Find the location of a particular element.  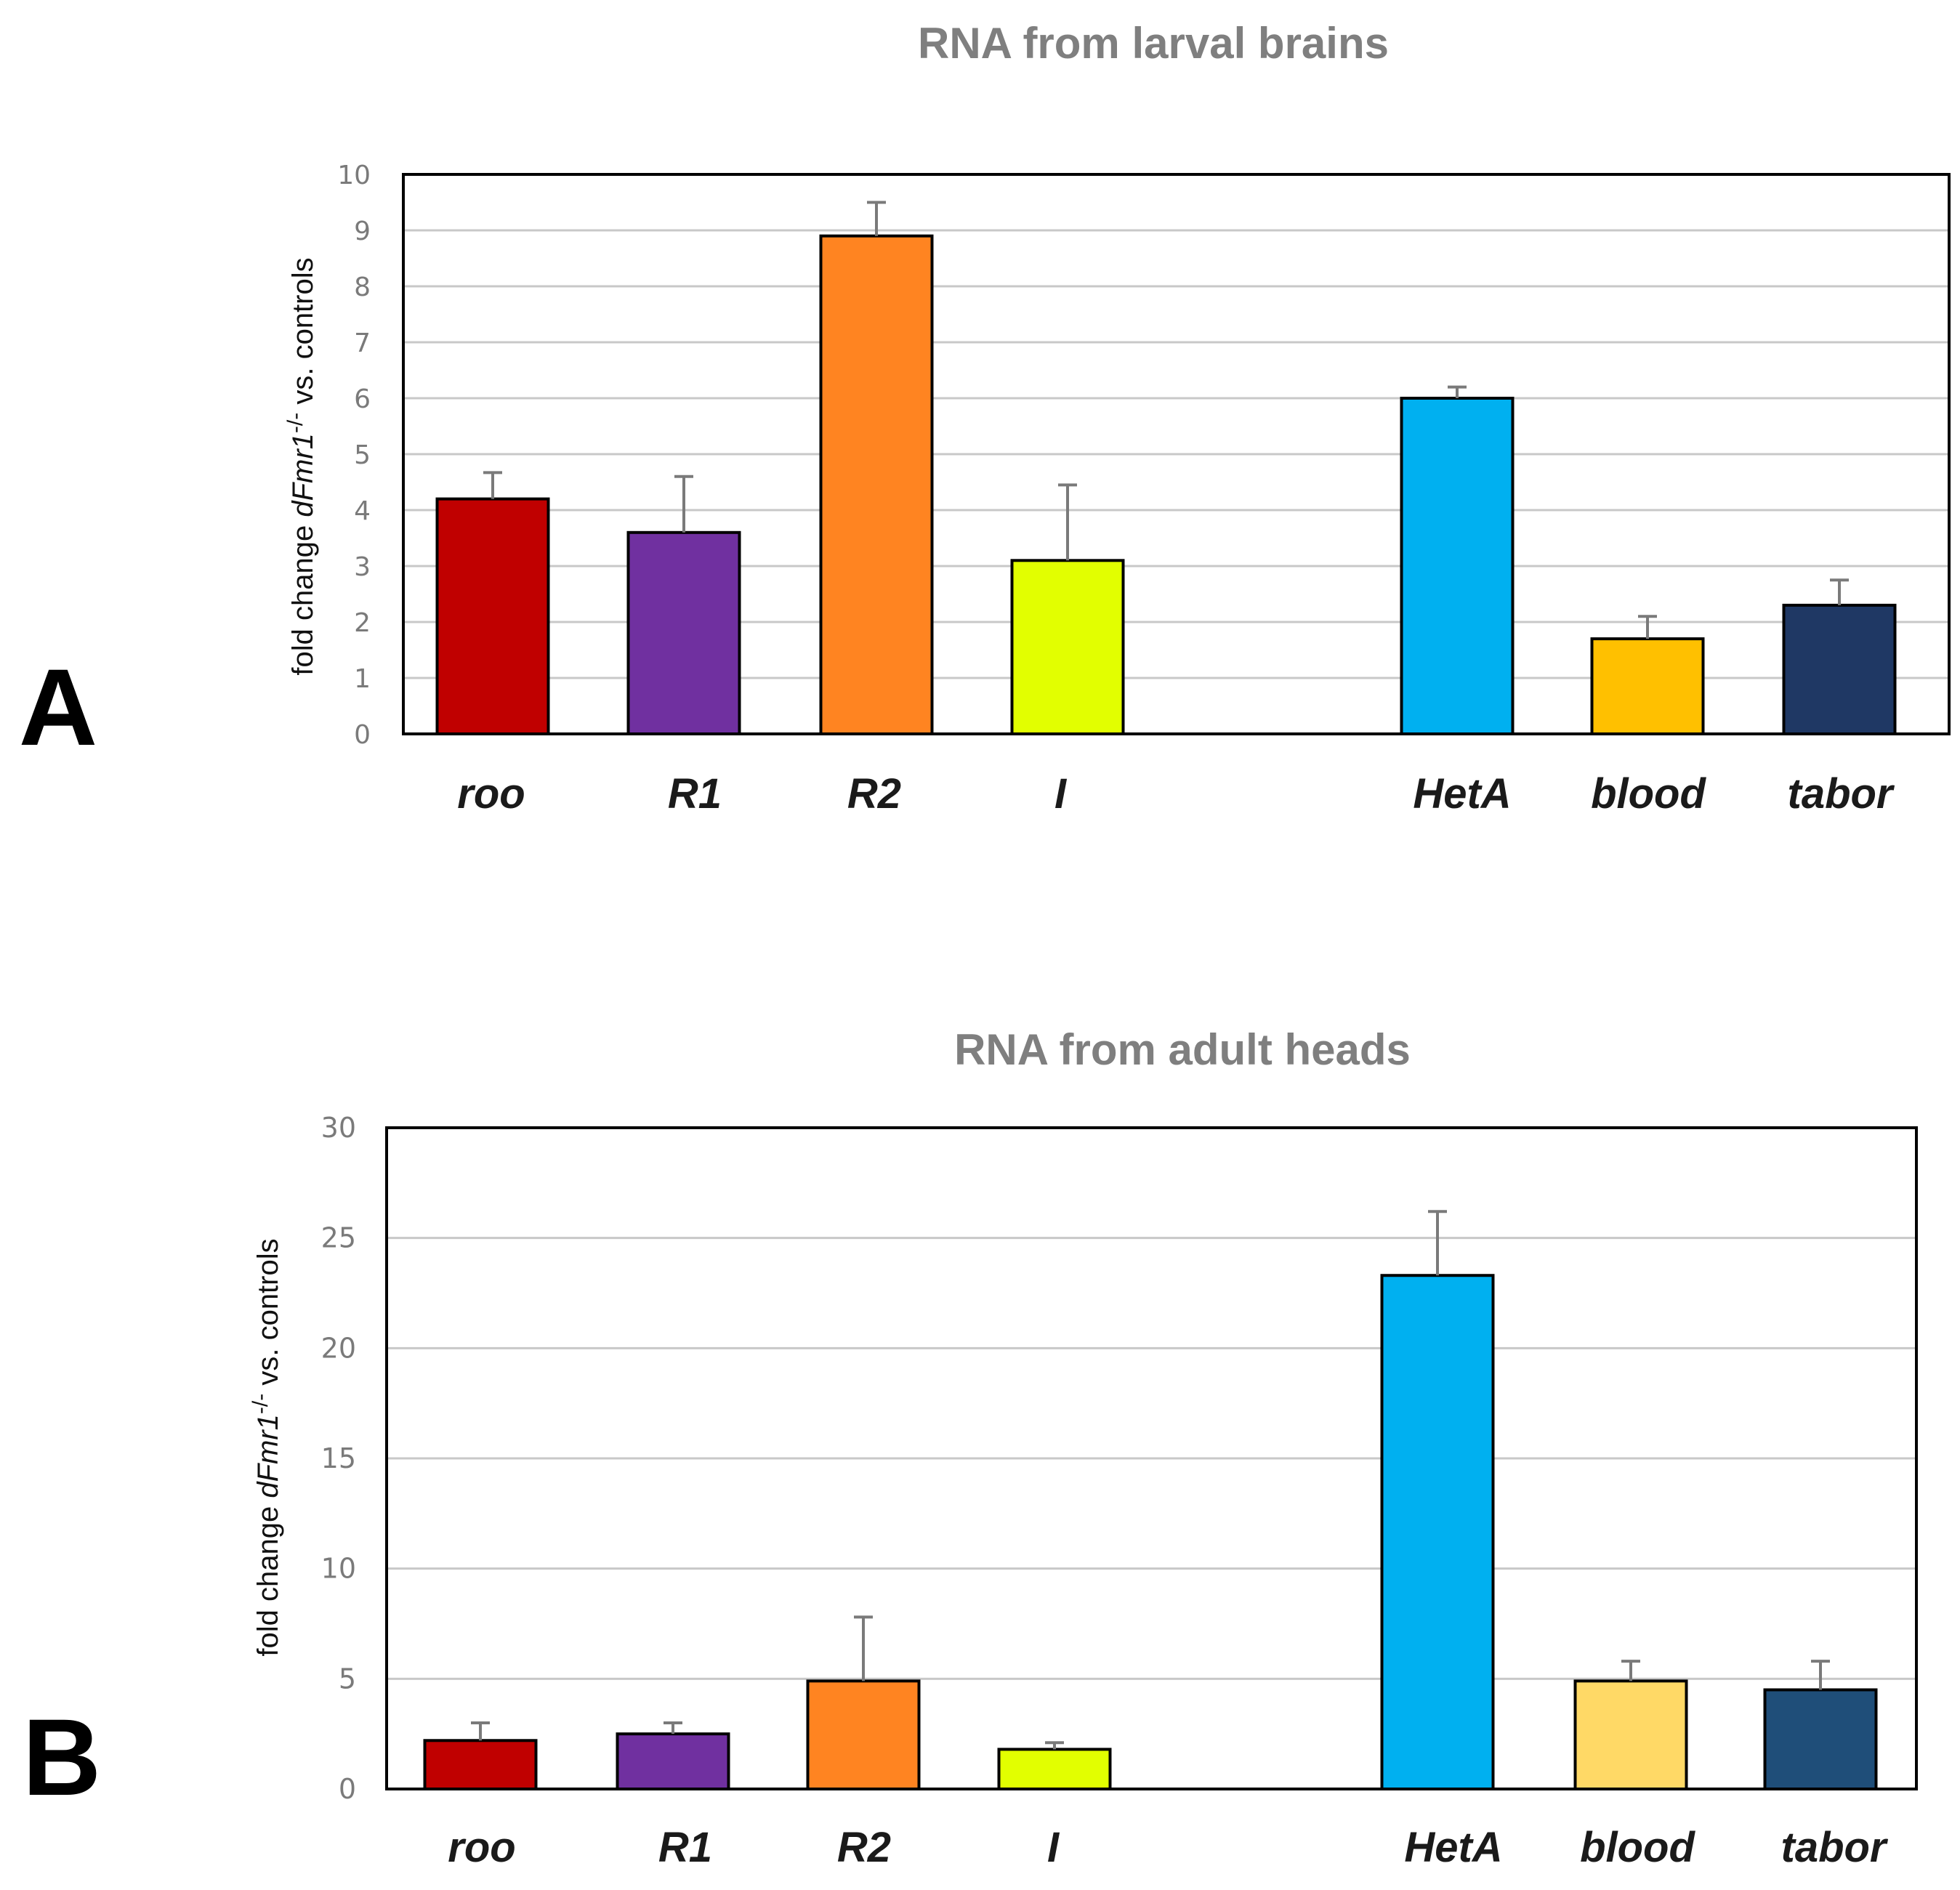

chart-b-y-tick-label: 10 is located at coordinates (338, 1569).